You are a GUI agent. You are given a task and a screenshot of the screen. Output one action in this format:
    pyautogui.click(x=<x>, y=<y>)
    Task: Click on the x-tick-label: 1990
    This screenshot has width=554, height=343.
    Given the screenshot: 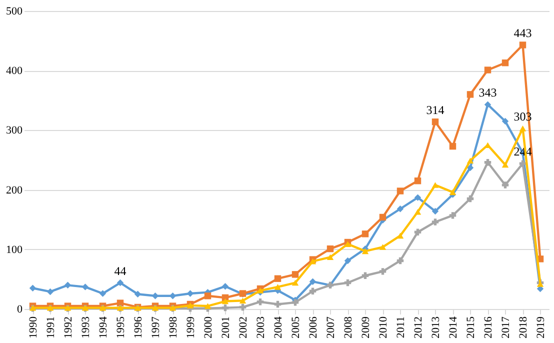 What is the action you would take?
    pyautogui.click(x=33, y=327)
    